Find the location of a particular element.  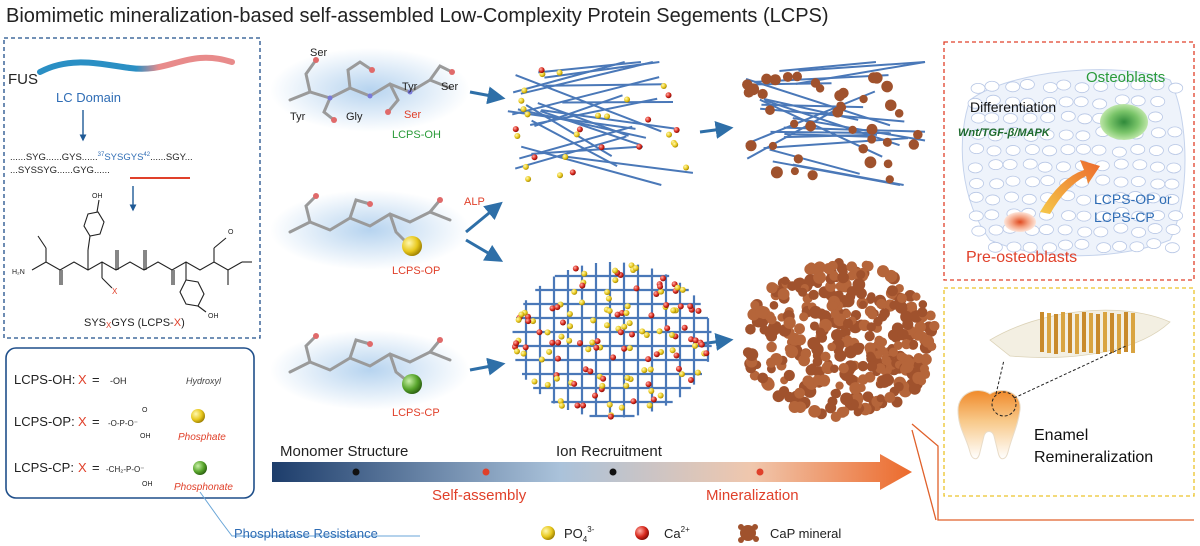

molecule-lcps-oh is located at coordinates (370, 90).